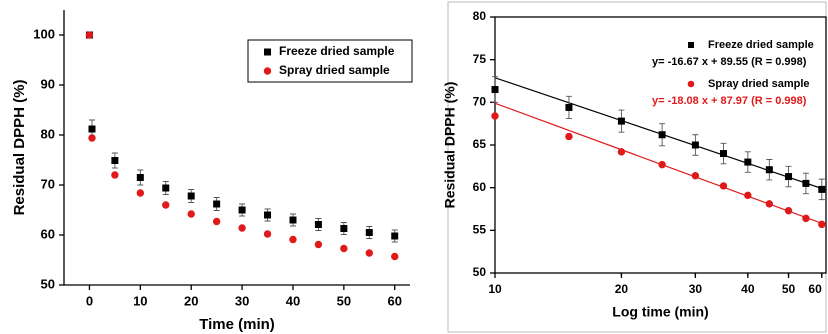 This screenshot has width=828, height=334. What do you see at coordinates (654, 225) in the screenshot?
I see `blank-patch` at bounding box center [654, 225].